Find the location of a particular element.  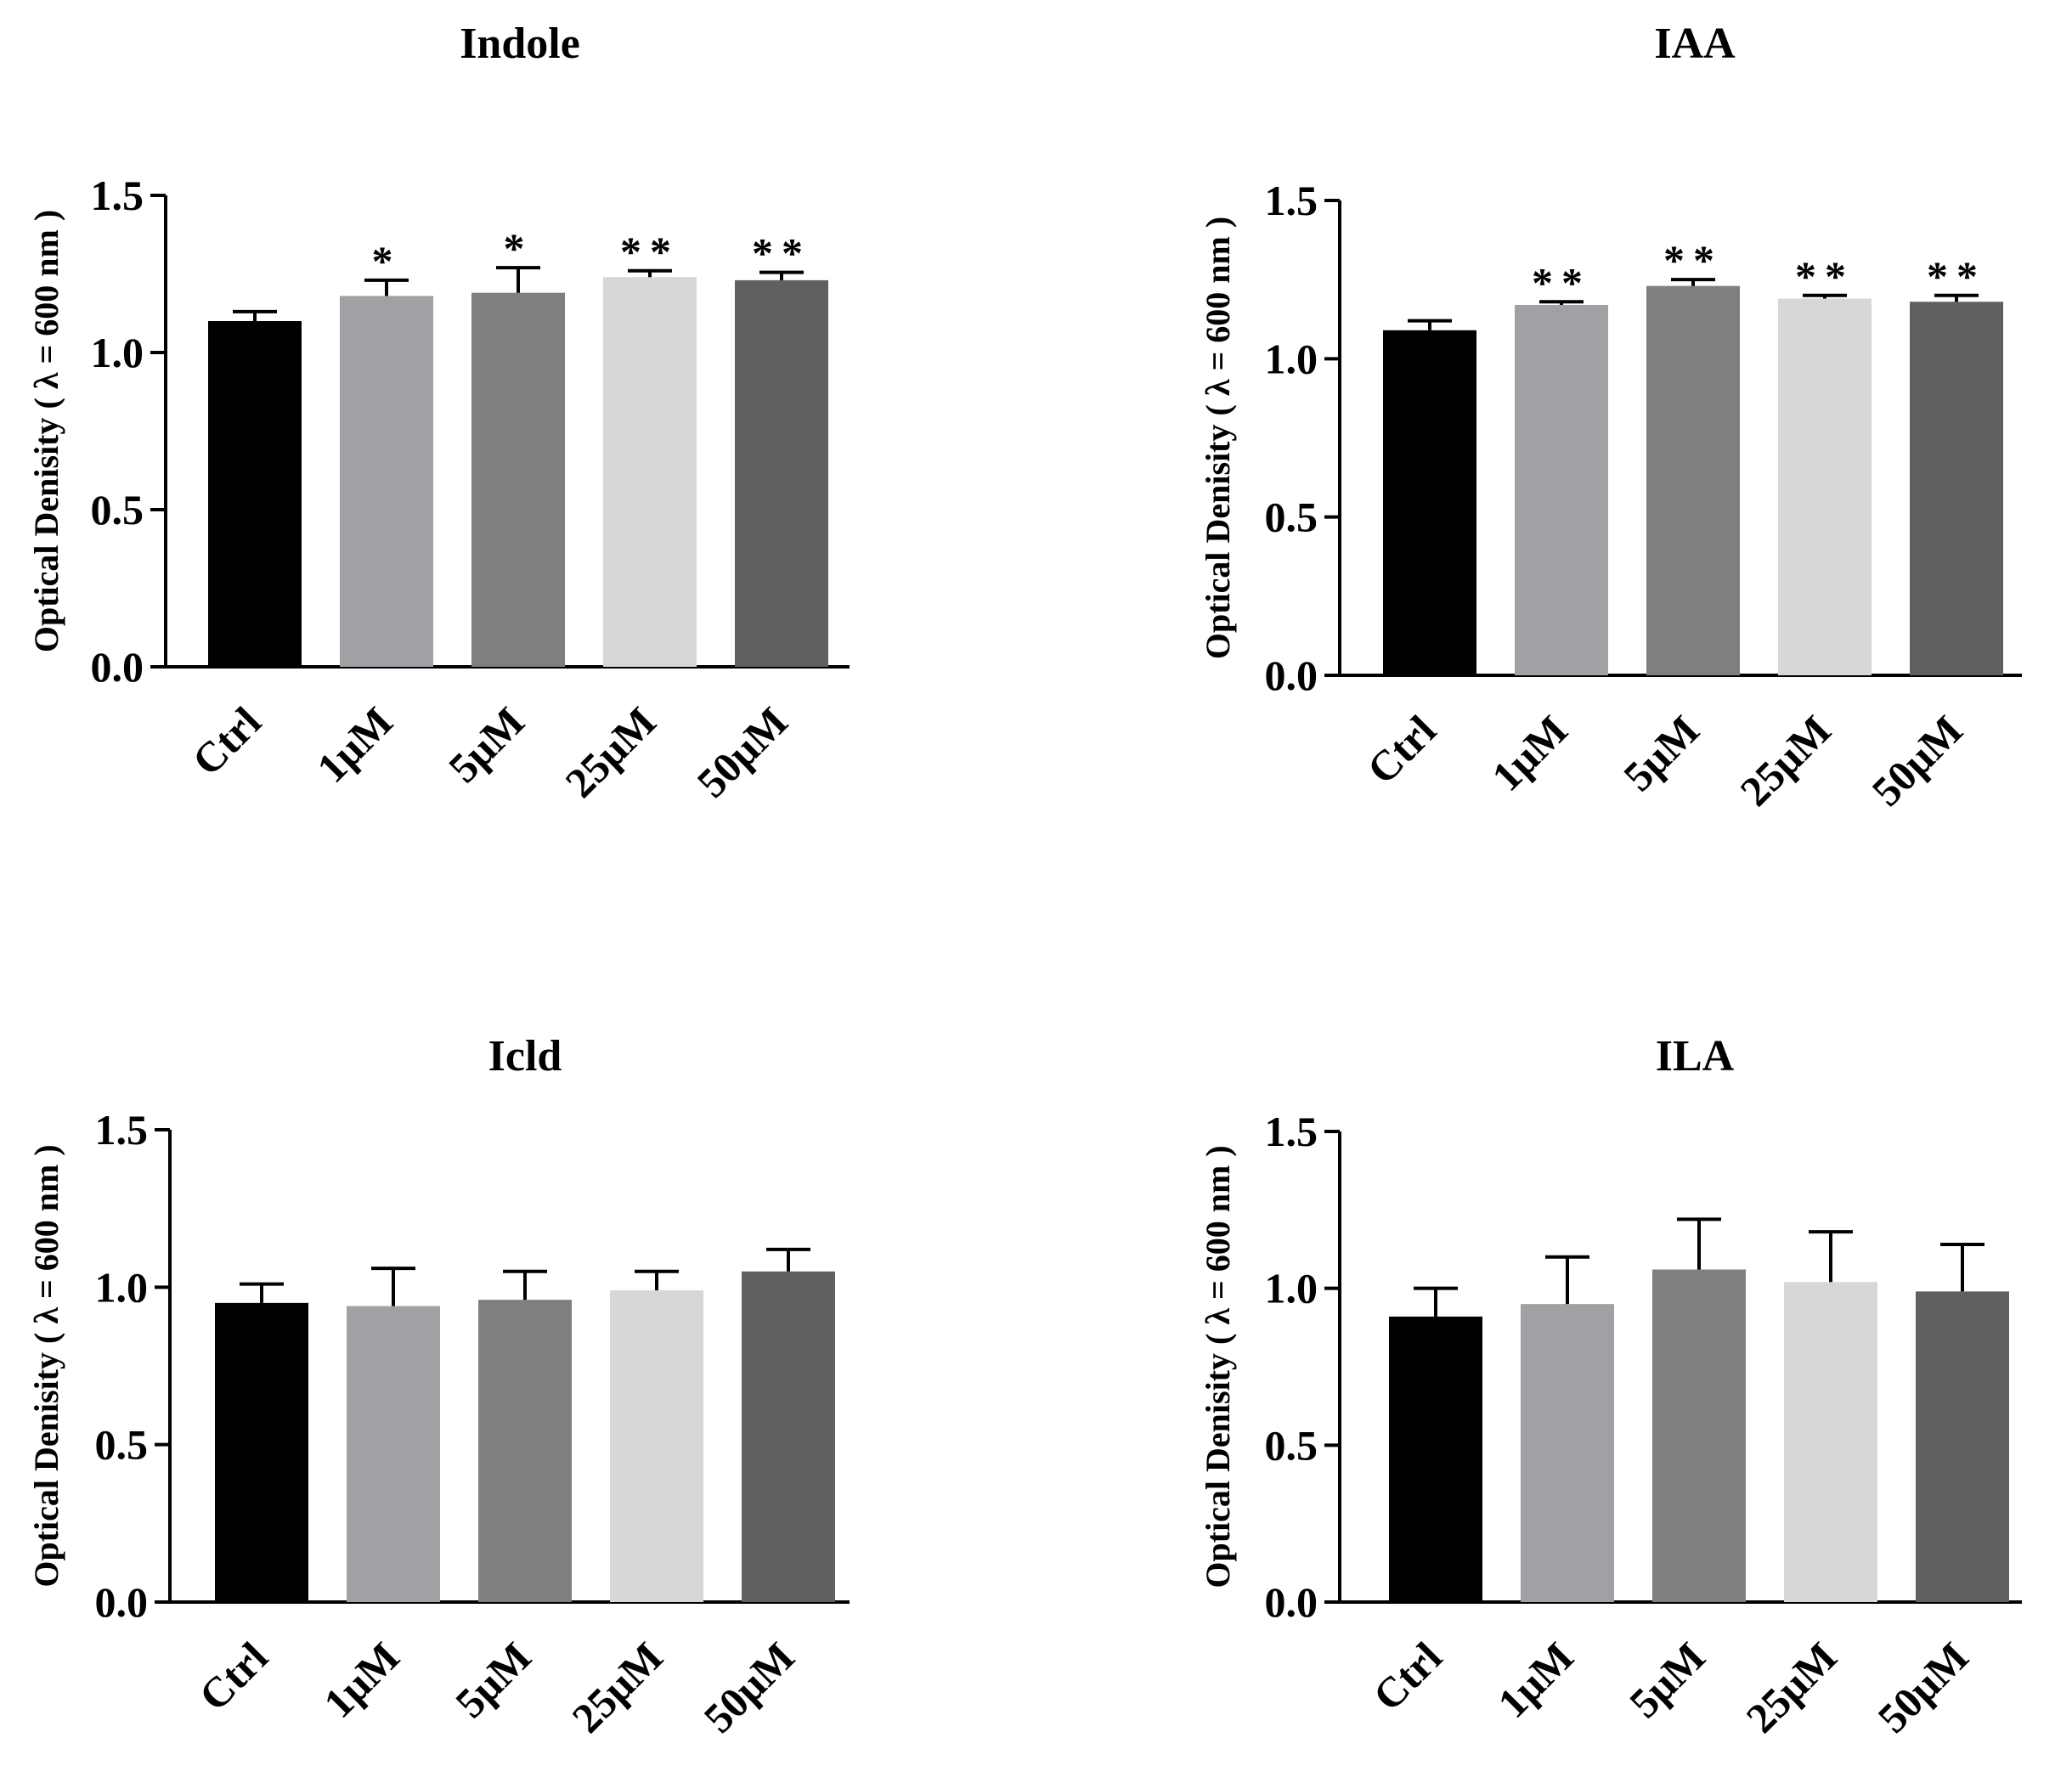

chart-title: ILA is located at coordinates (1695, 1056).